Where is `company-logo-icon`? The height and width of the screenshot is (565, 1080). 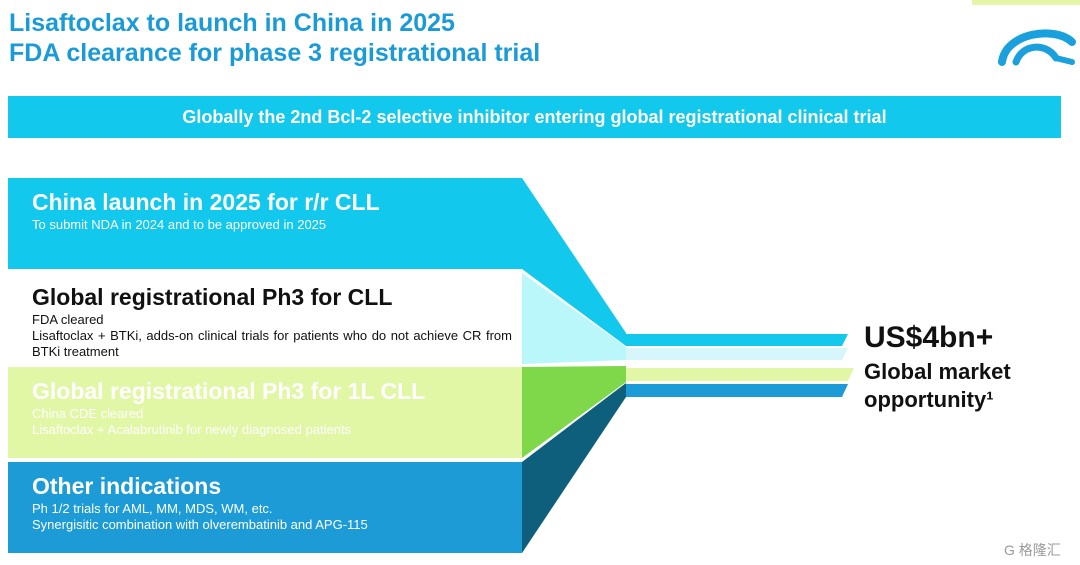
company-logo-icon is located at coordinates (1037, 47).